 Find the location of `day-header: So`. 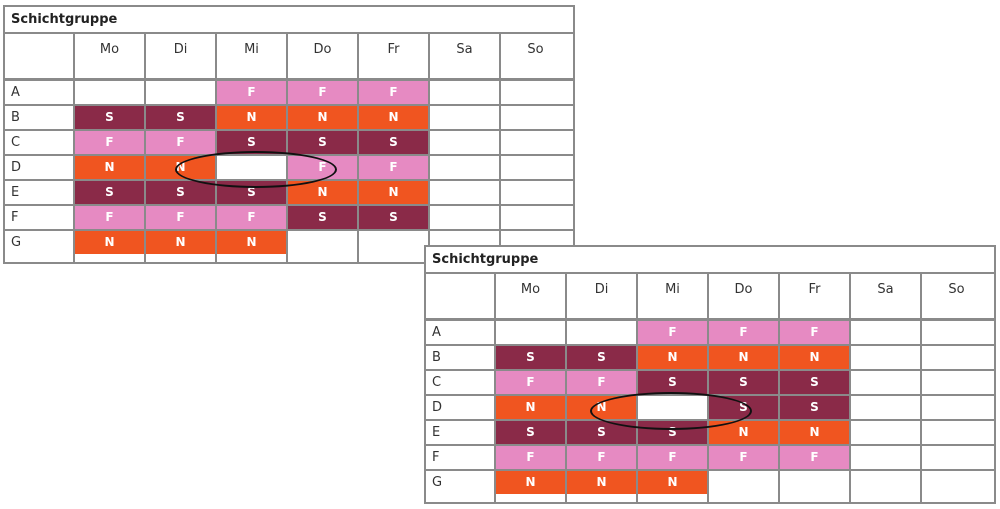

day-header: So is located at coordinates (956, 289).